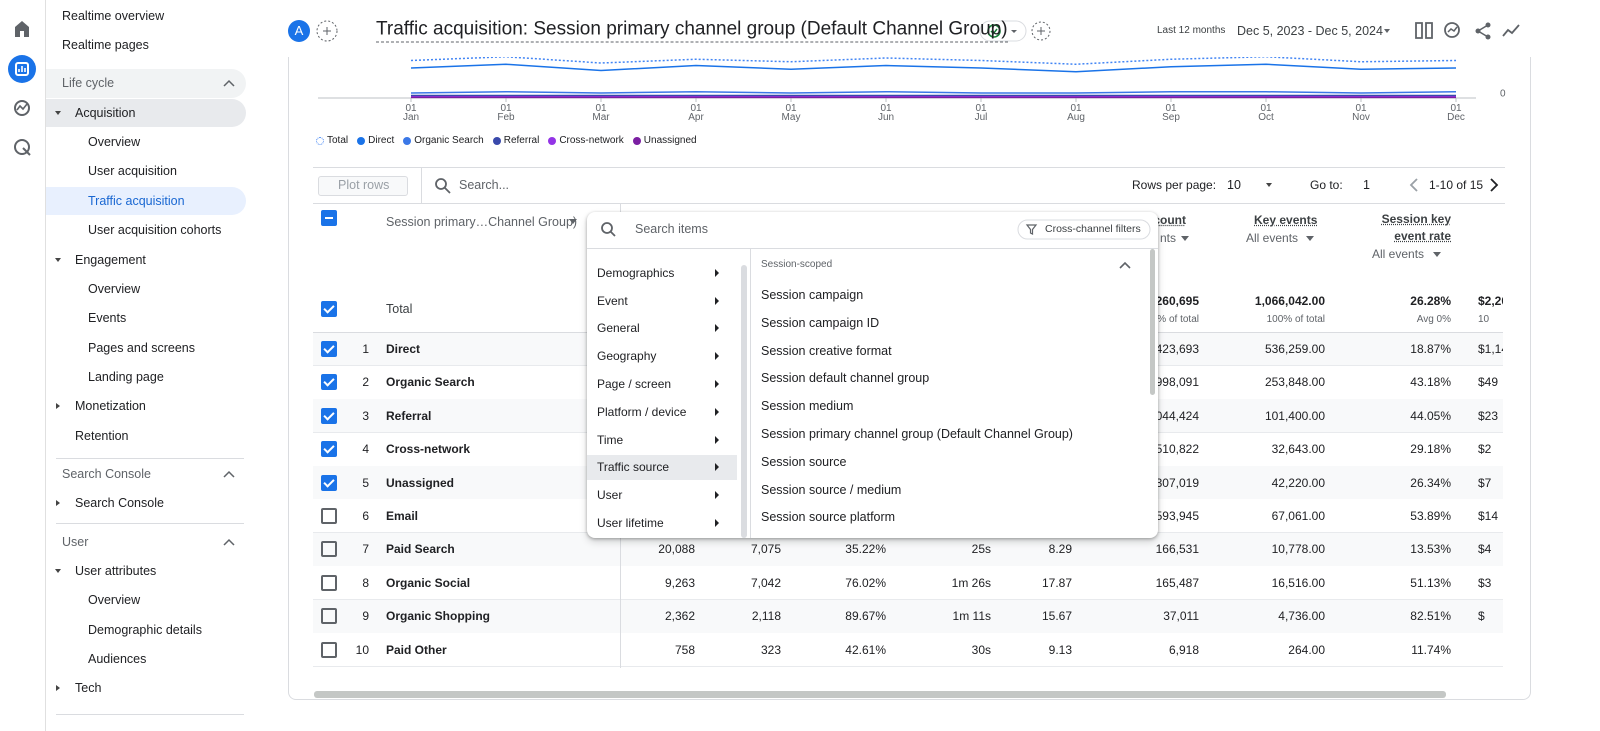 This screenshot has height=731, width=1600. What do you see at coordinates (664, 141) in the screenshot?
I see `legend-item: Unassigned` at bounding box center [664, 141].